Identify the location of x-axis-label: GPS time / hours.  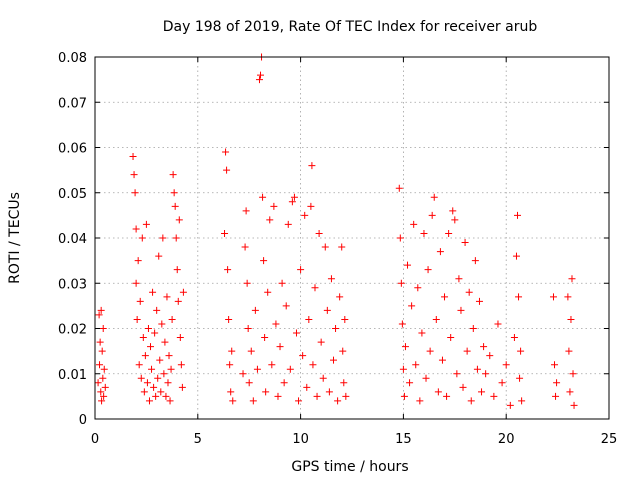
(349, 467).